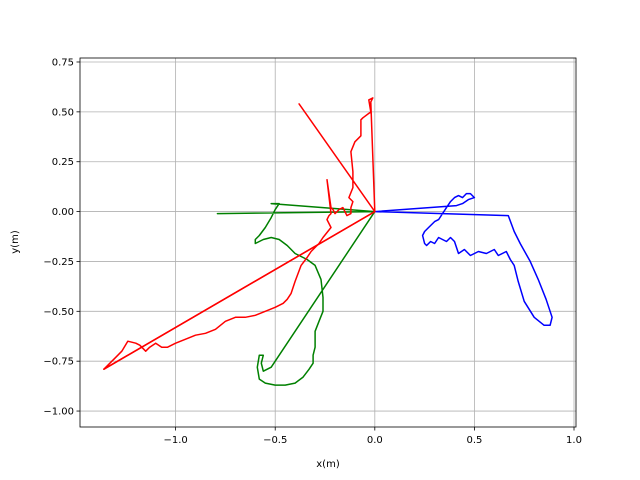 This screenshot has height=480, width=640. I want to click on x-tick-label: −0.5, so click(275, 440).